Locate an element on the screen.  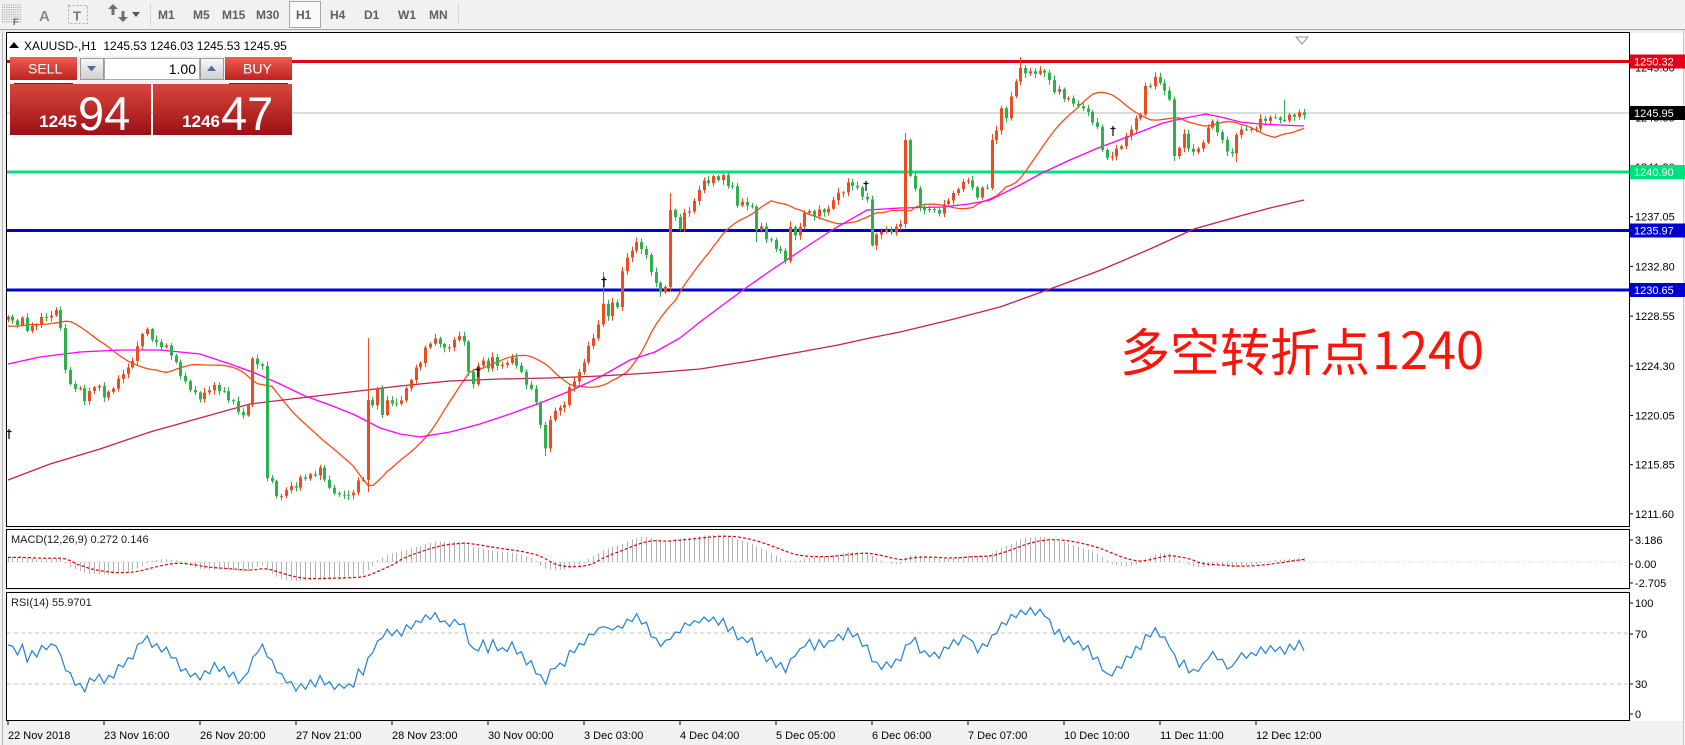
svg-text: 100 is located at coordinates (1644, 604).